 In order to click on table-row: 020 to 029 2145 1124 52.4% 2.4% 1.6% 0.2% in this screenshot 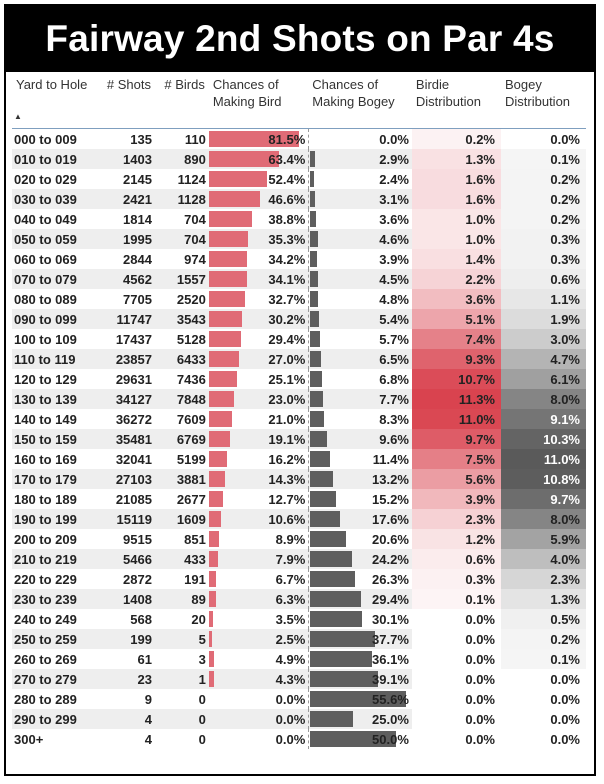, I will do `click(299, 179)`.